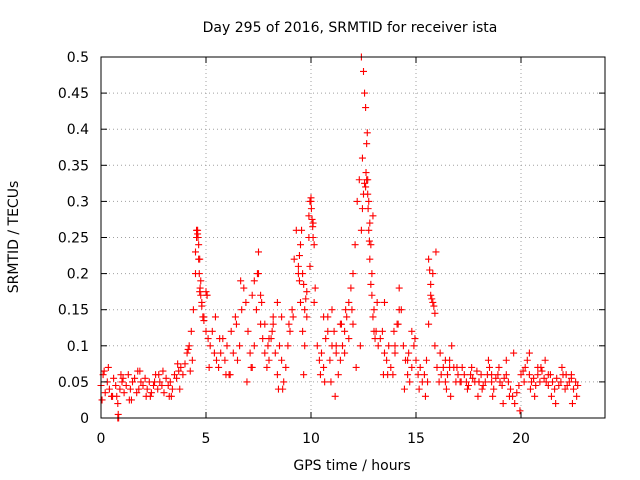 The height and width of the screenshot is (480, 640). What do you see at coordinates (73, 383) in the screenshot?
I see `y-tick-label: 0.05` at bounding box center [73, 383].